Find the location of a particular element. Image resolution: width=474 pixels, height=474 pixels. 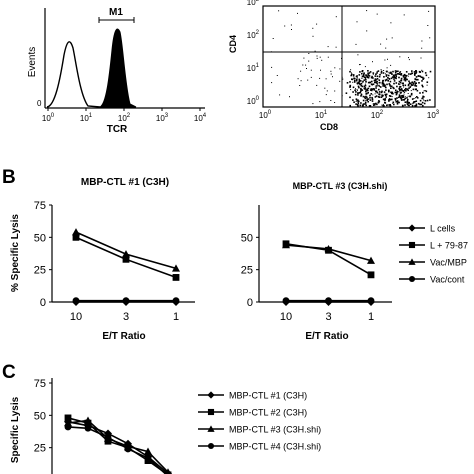

chart1-title: MBP-CTL #1 (C3H) is located at coordinates (125, 182).